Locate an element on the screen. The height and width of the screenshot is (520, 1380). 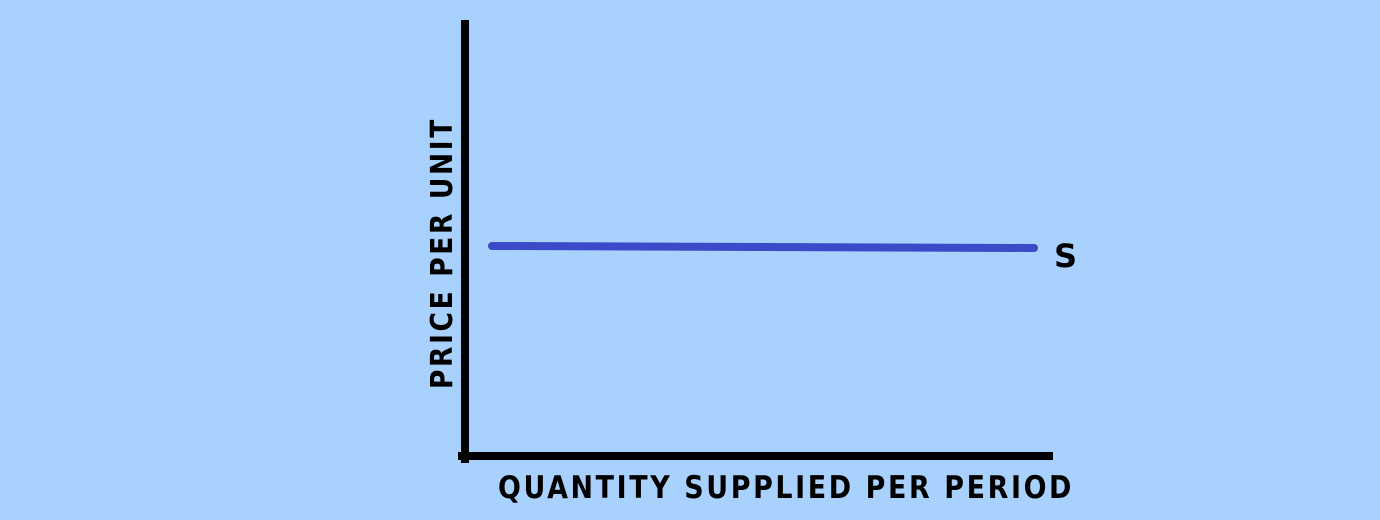
supply-curve is located at coordinates (763, 247).